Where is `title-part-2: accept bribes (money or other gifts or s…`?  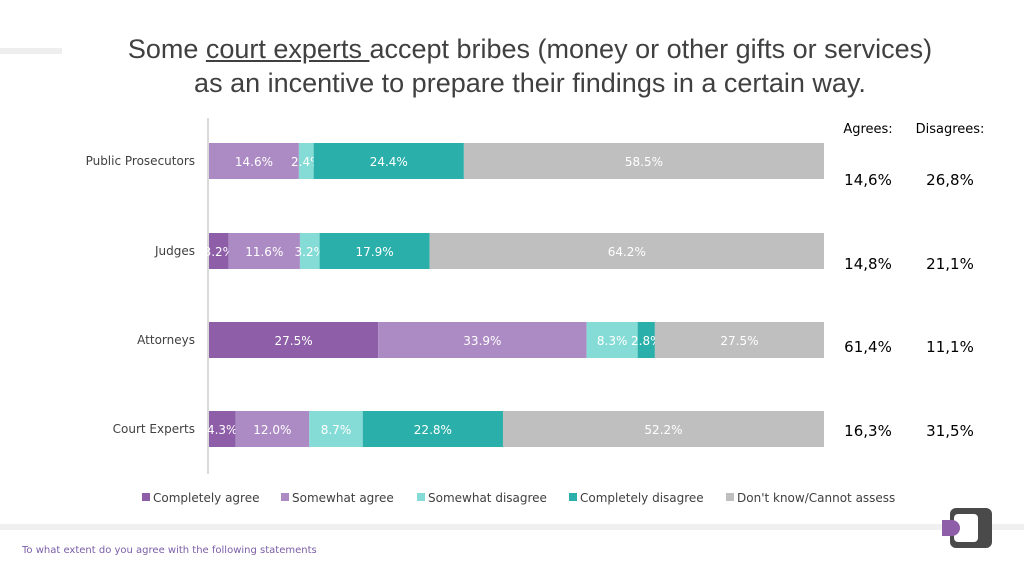 title-part-2: accept bribes (money or other gifts or s… is located at coordinates (651, 49).